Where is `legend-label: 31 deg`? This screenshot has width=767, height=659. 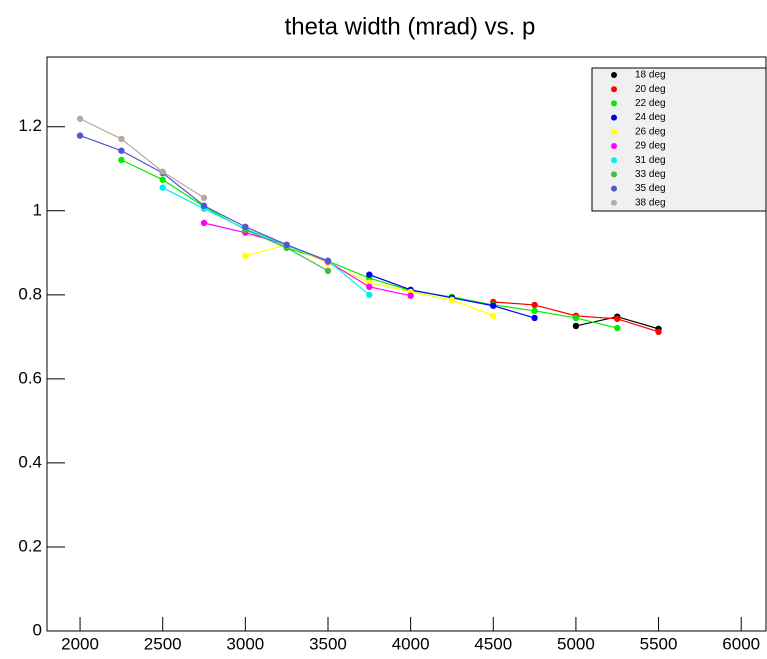 legend-label: 31 deg is located at coordinates (650, 160).